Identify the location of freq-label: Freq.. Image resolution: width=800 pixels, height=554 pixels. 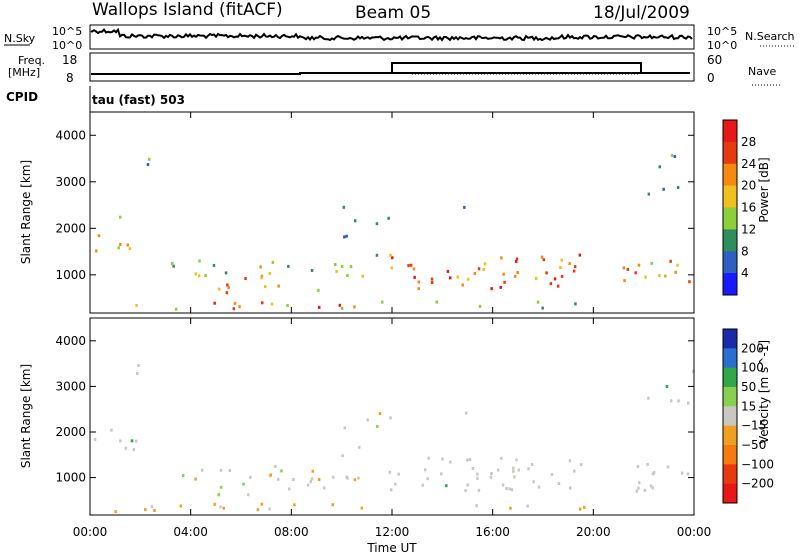
(31, 60).